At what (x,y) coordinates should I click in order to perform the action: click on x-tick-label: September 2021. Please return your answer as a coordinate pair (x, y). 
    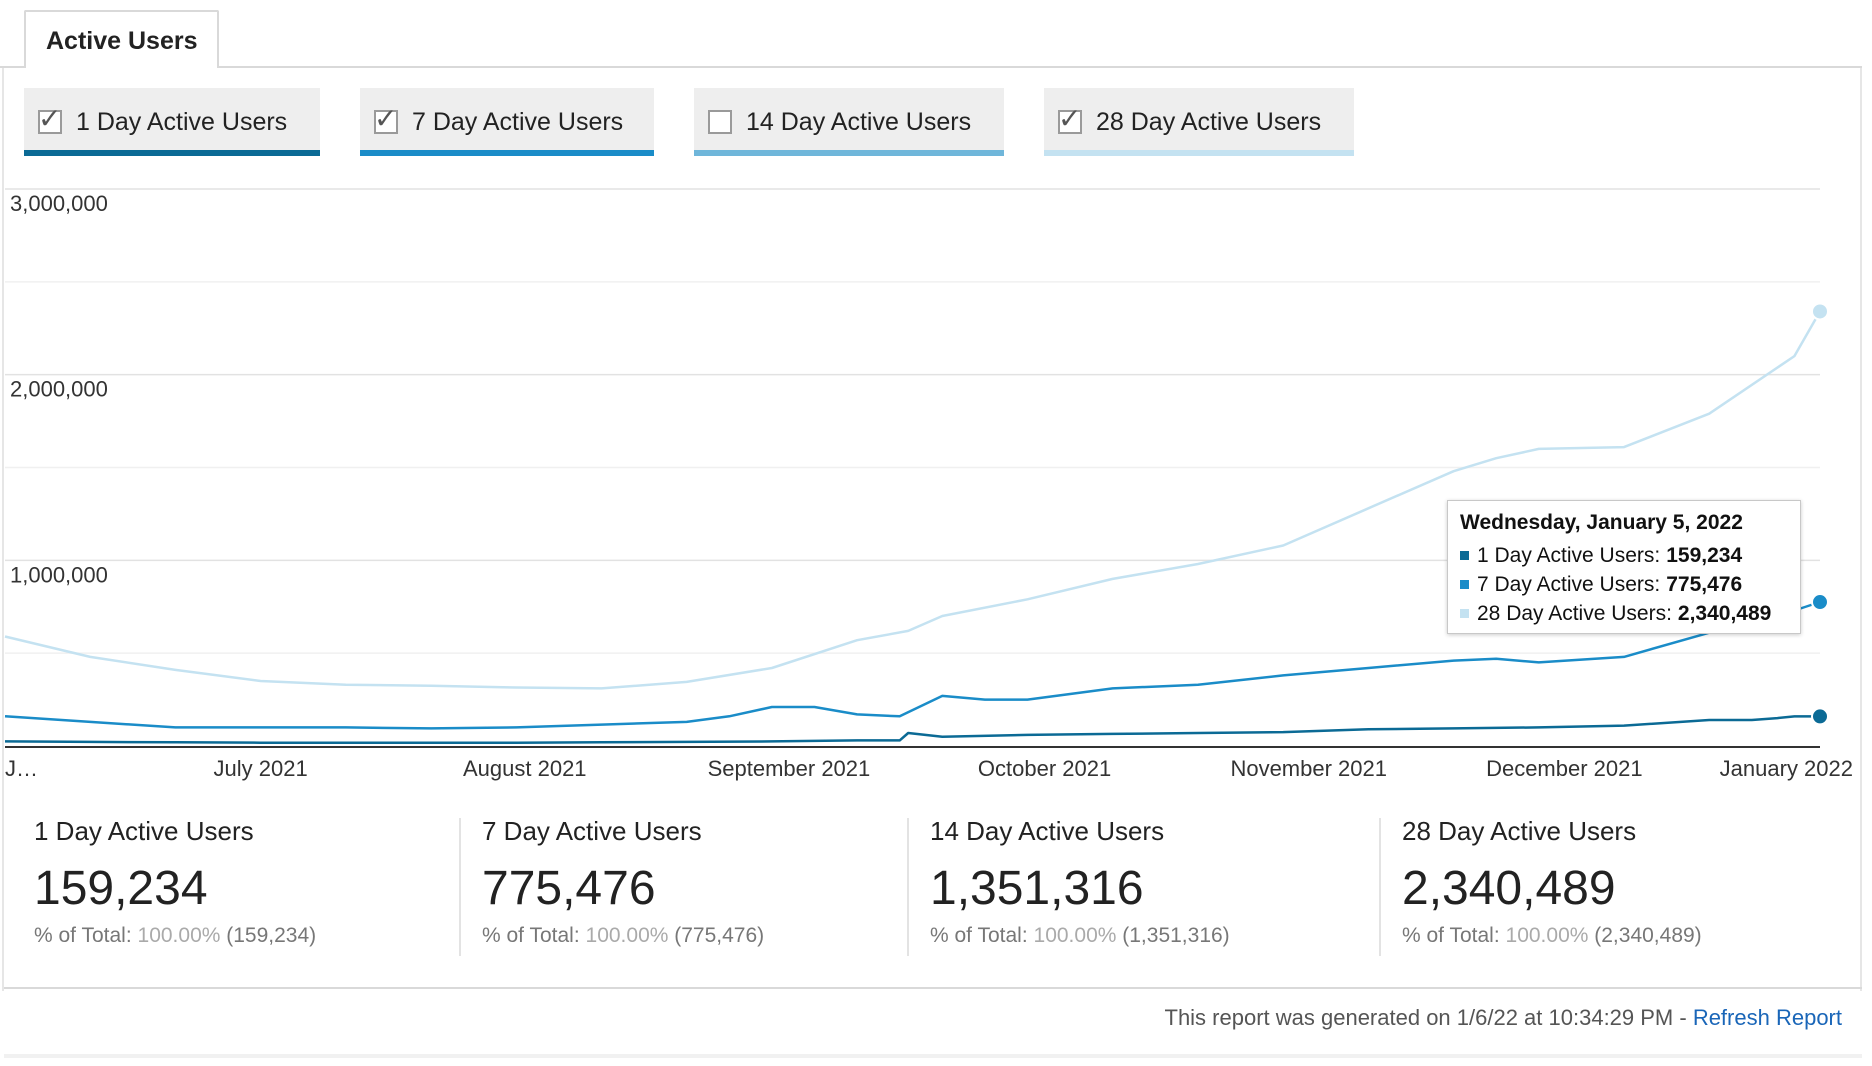
    Looking at the image, I should click on (789, 768).